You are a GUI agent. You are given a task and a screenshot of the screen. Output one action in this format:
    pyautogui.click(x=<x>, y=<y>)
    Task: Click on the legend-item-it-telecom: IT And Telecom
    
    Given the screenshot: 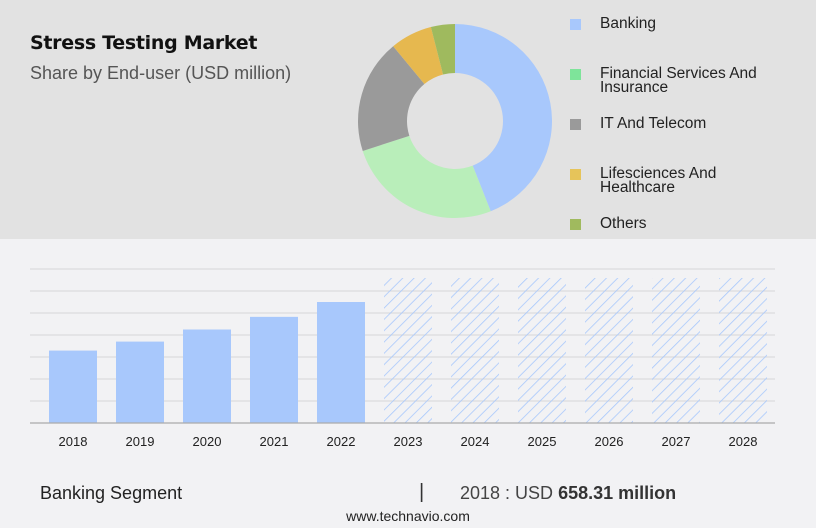 What is the action you would take?
    pyautogui.click(x=680, y=122)
    